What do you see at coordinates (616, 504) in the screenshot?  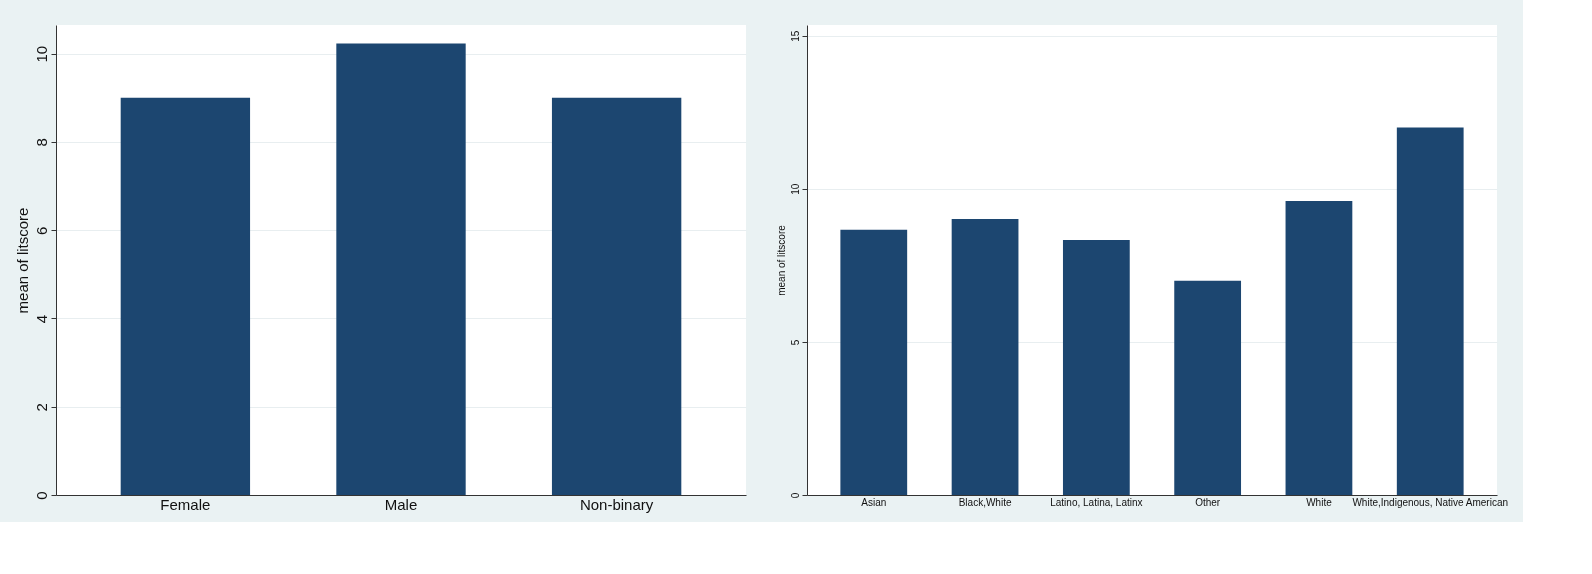 I see `x-tick-label: Non-binary` at bounding box center [616, 504].